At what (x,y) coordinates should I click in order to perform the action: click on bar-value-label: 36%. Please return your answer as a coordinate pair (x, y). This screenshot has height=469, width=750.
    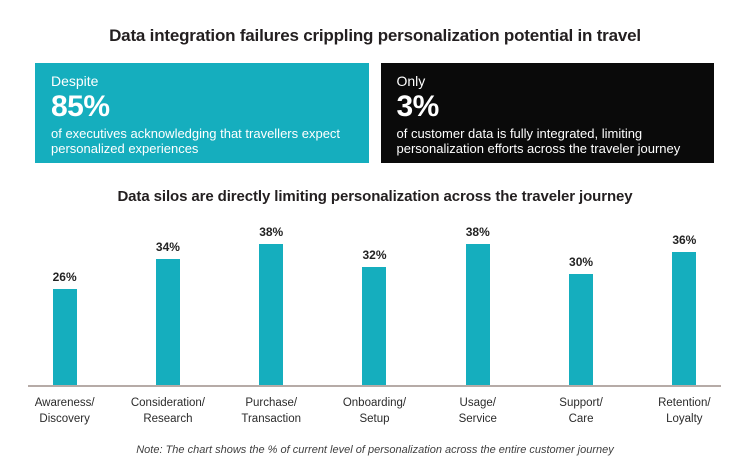
    Looking at the image, I should click on (684, 240).